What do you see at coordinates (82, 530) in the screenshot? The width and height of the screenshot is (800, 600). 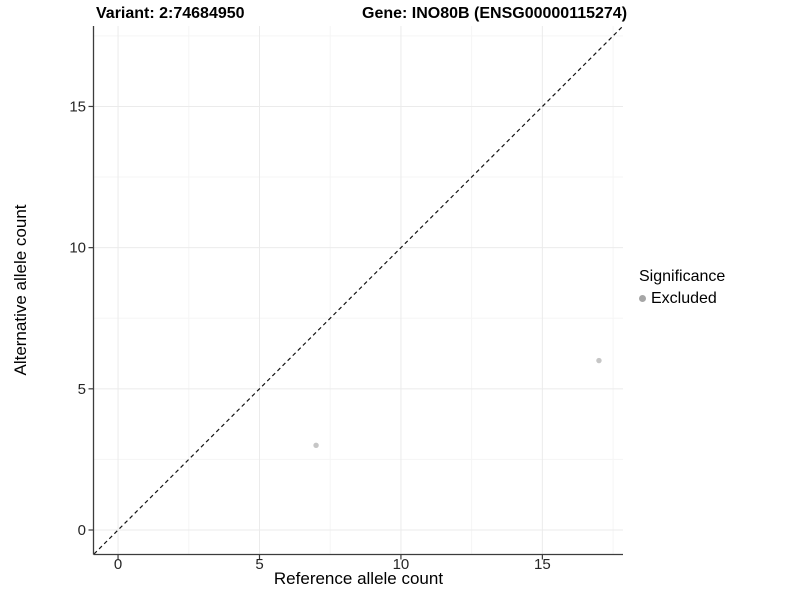 I see `y-tick-label: 0` at bounding box center [82, 530].